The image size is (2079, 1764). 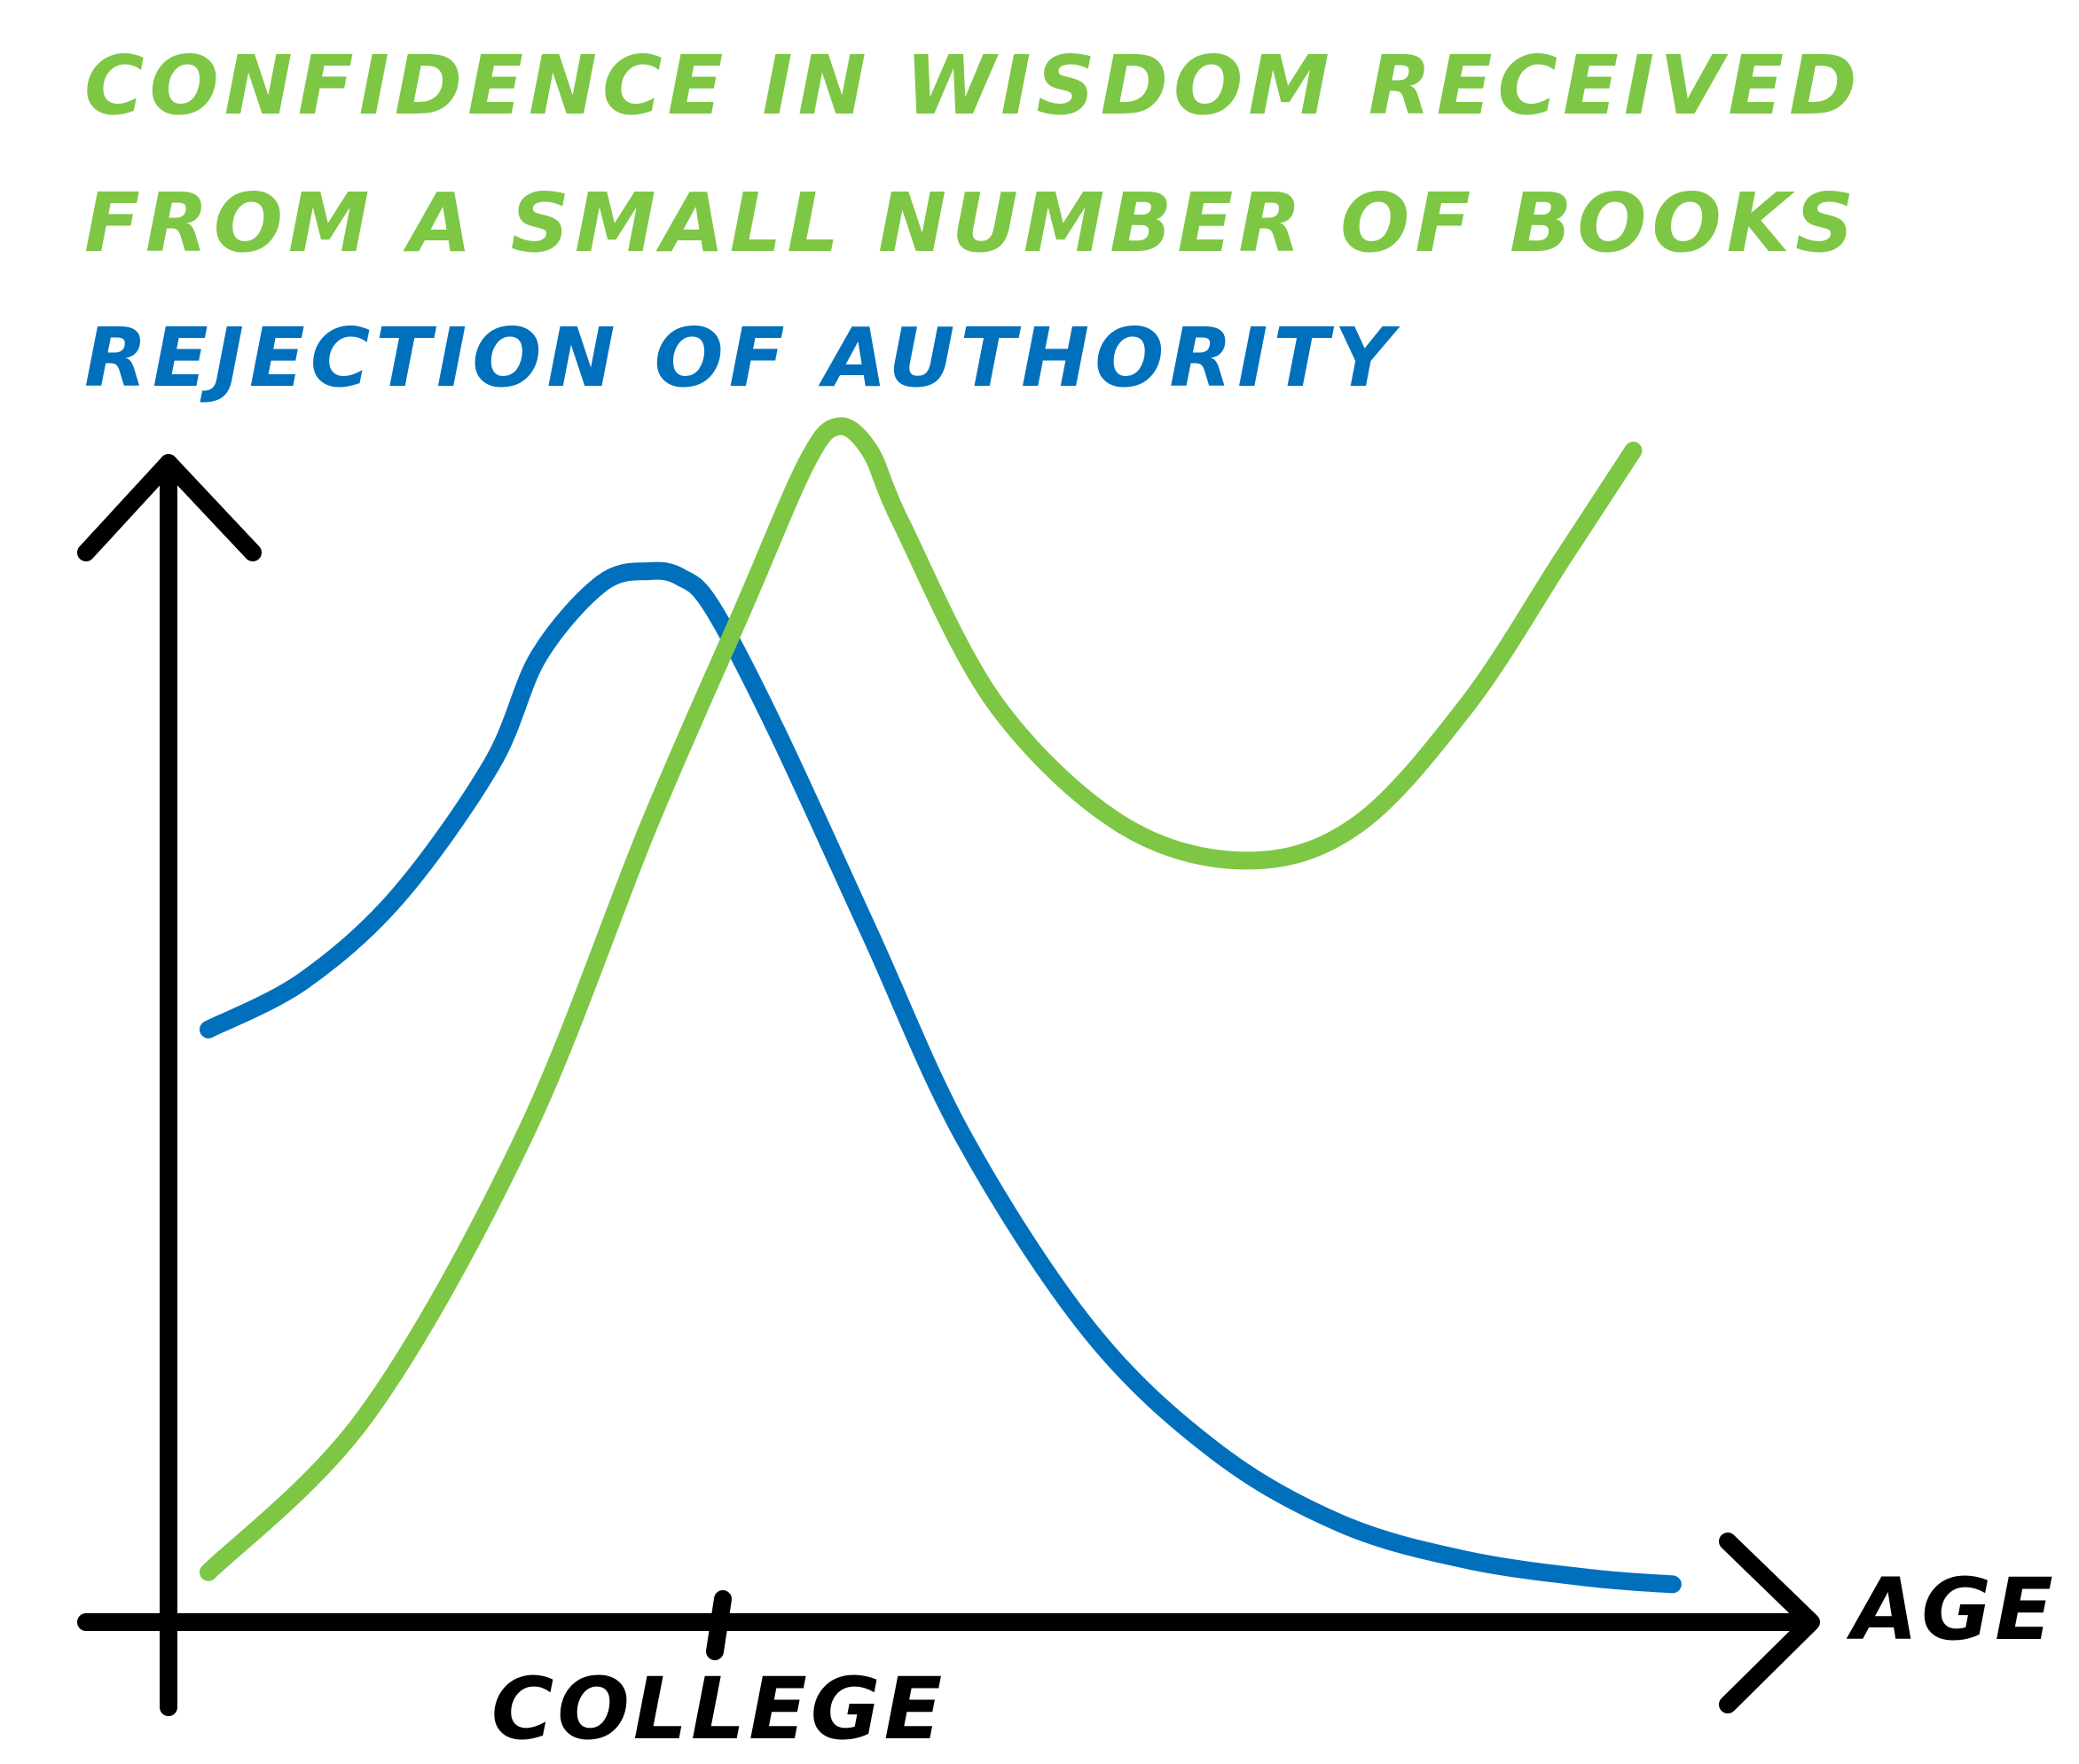 I want to click on legend-label-rejection: REJECTION OF AUTHORITY, so click(x=742, y=357).